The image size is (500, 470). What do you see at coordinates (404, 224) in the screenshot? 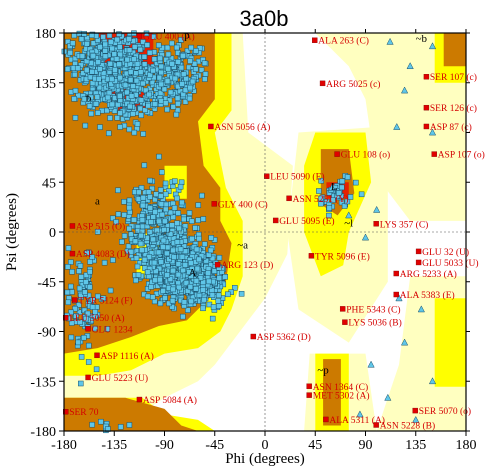
I see `outlier-label: LYS 357 (C)` at bounding box center [404, 224].